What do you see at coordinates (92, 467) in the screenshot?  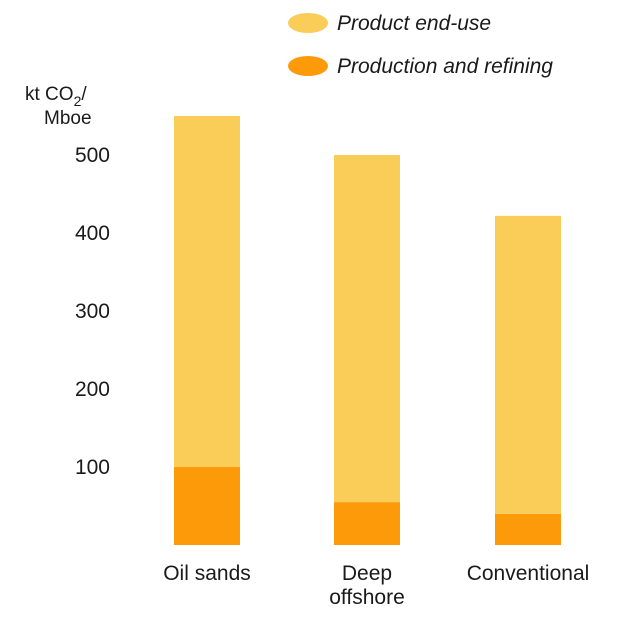 I see `y-tick-label-100: 100` at bounding box center [92, 467].